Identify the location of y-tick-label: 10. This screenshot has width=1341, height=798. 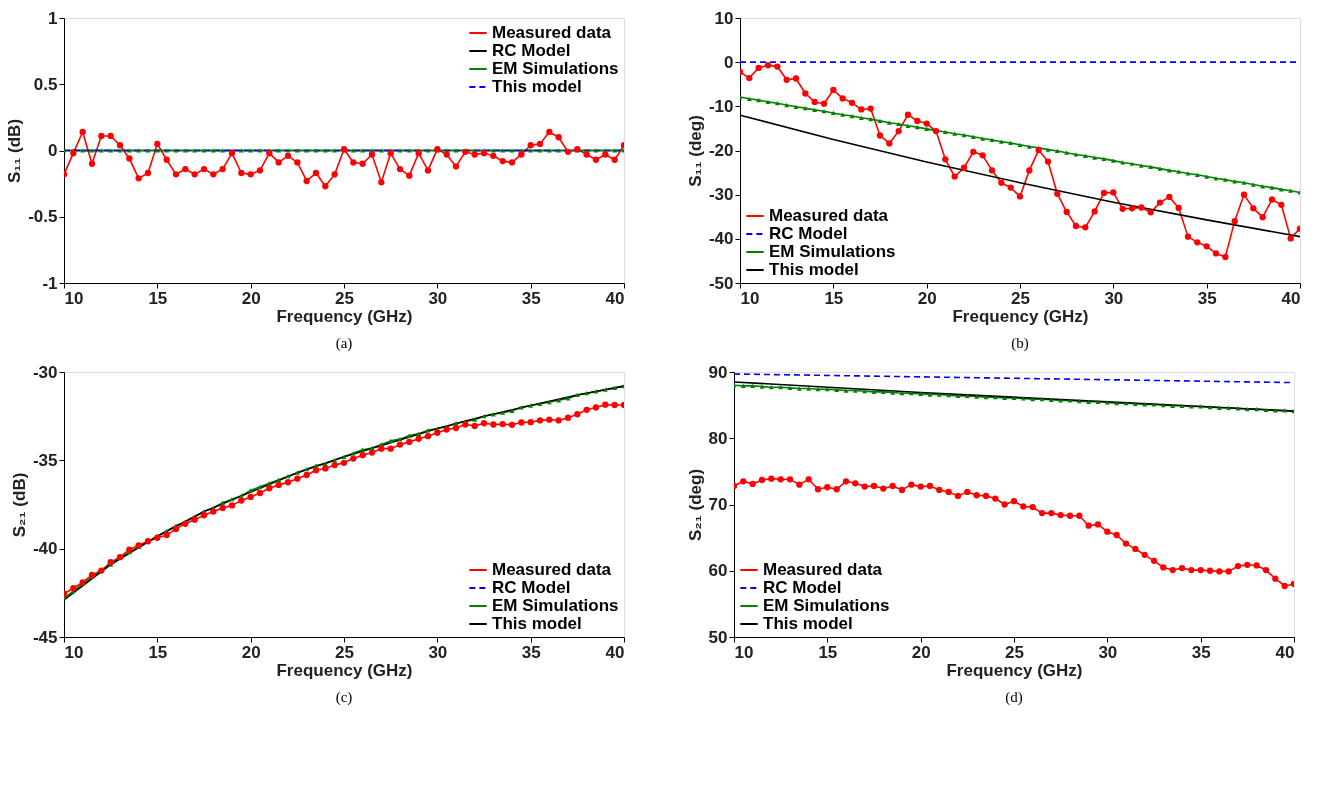
(724, 18).